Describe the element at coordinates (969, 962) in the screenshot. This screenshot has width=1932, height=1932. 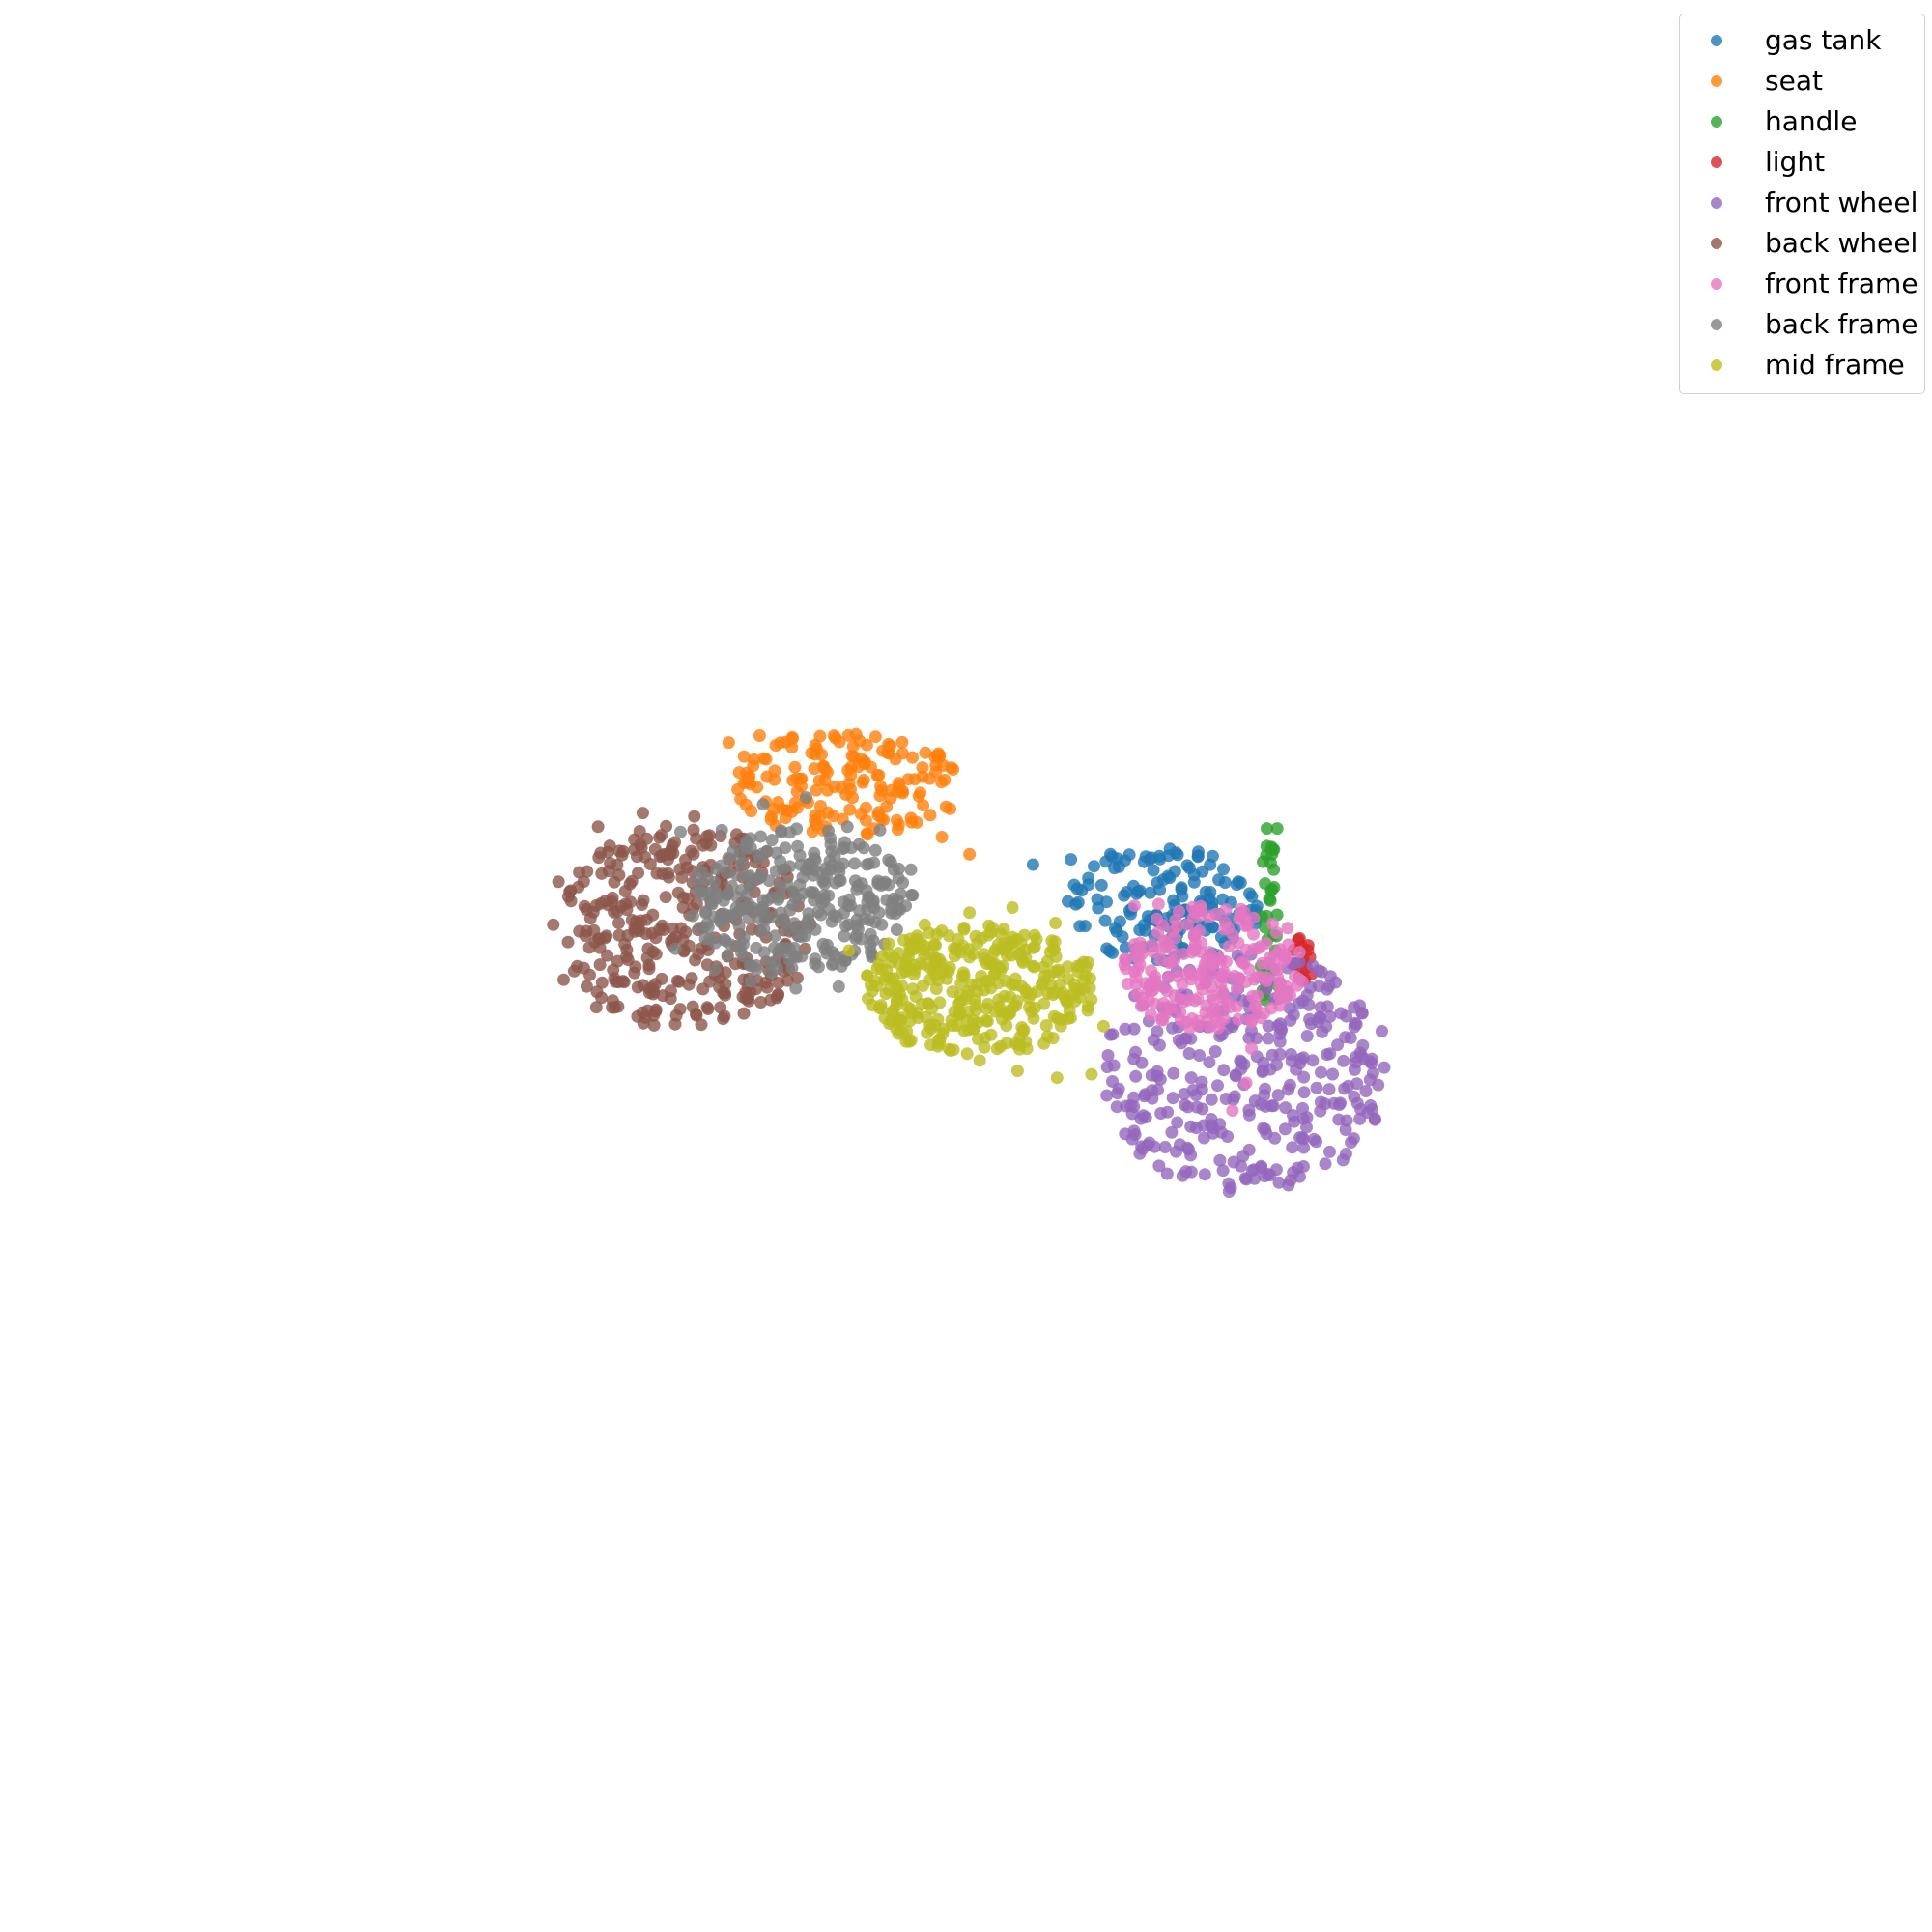
I see `points-layer` at that location.